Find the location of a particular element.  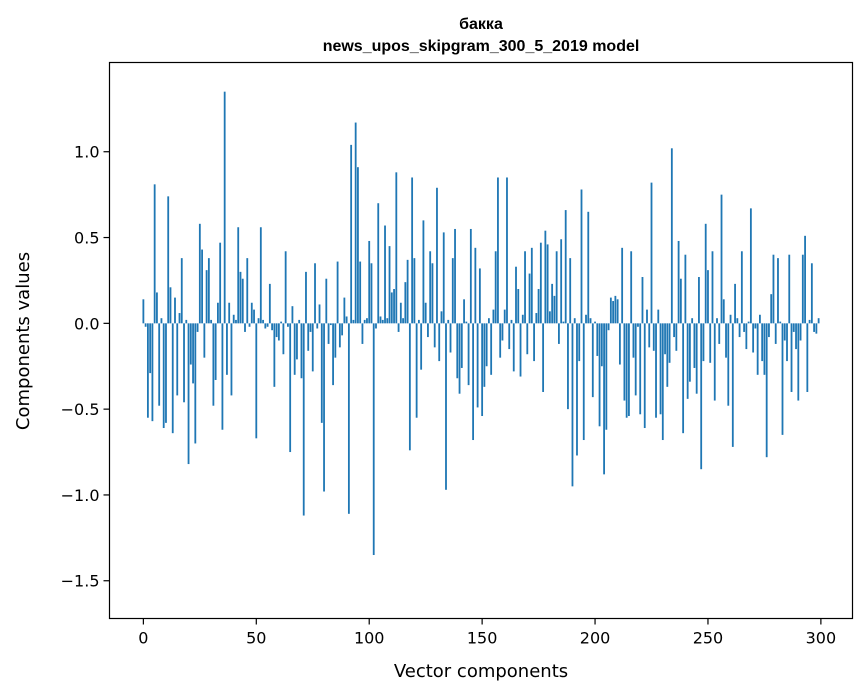

chart-subtitle: news_upos_skipgram_300_5_2019 model is located at coordinates (481, 46).